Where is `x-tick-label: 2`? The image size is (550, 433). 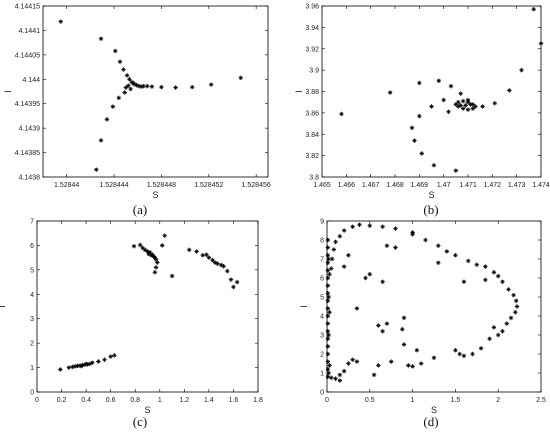
x-tick-label: 2 is located at coordinates (498, 400).